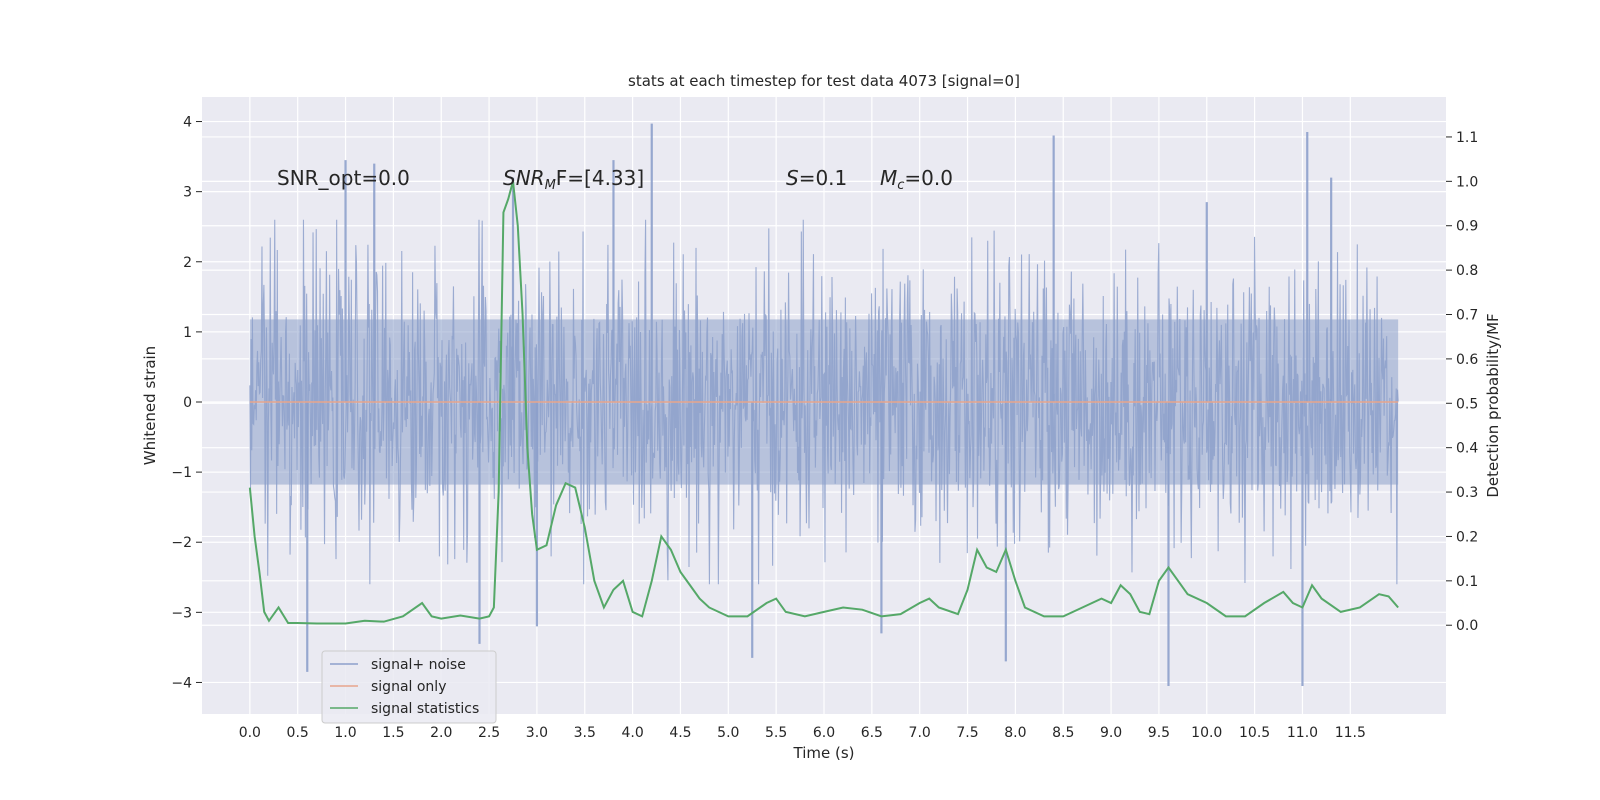  What do you see at coordinates (900, 185) in the screenshot?
I see `annotation-mc-sub: c` at bounding box center [900, 185].